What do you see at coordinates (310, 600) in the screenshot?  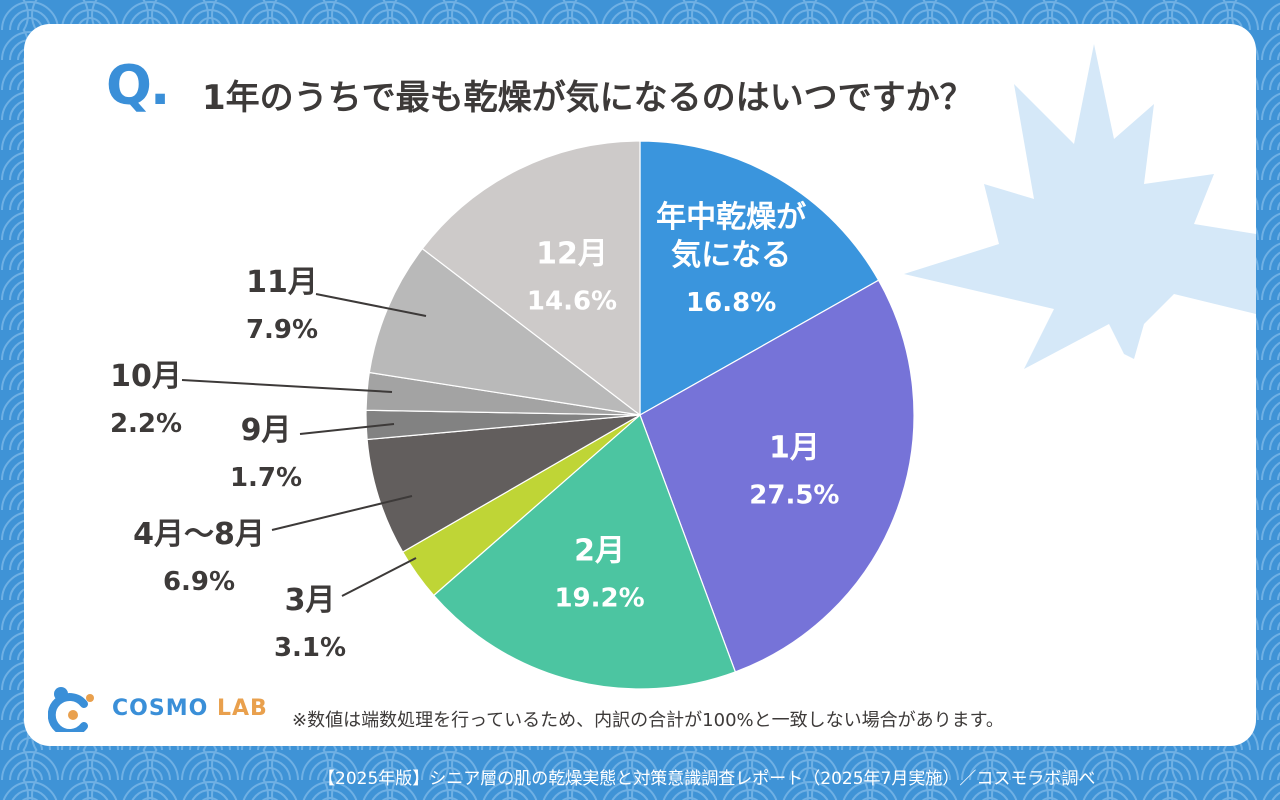 I see `slice-category-label: 3月` at bounding box center [310, 600].